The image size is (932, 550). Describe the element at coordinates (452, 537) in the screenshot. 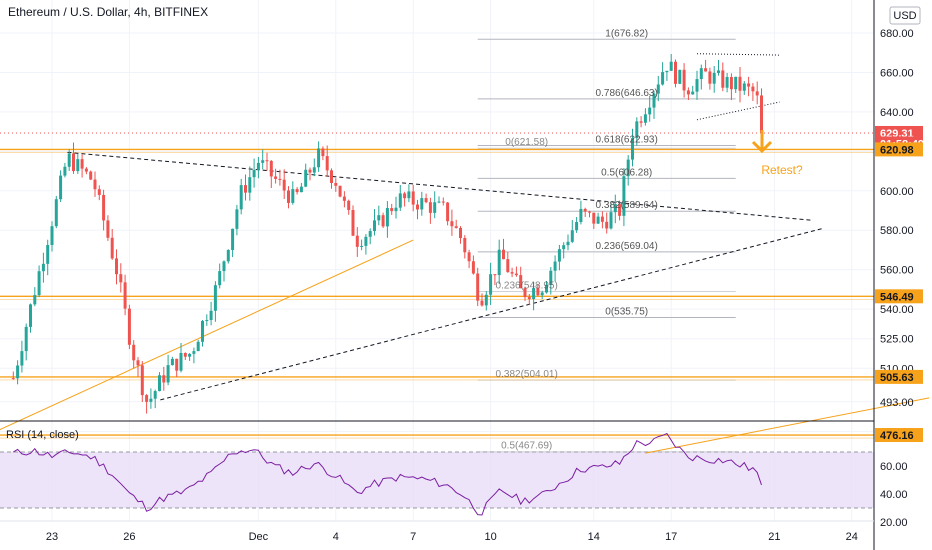

I see `time-axis: 23 26 Dec 4 7 10 14 17 21 24` at that location.